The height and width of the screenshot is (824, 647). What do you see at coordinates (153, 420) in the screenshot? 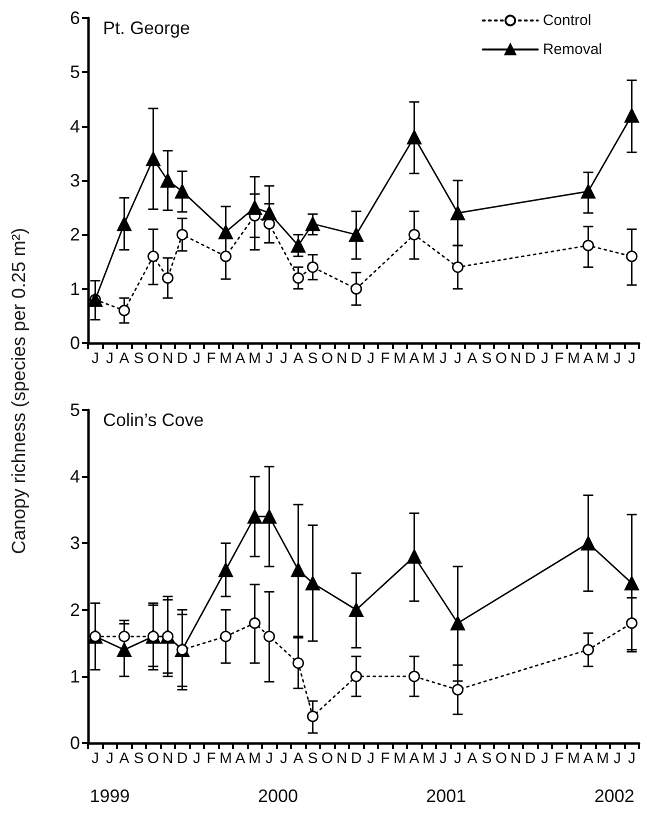
I see `chart-title: Colin’s Cove` at bounding box center [153, 420].